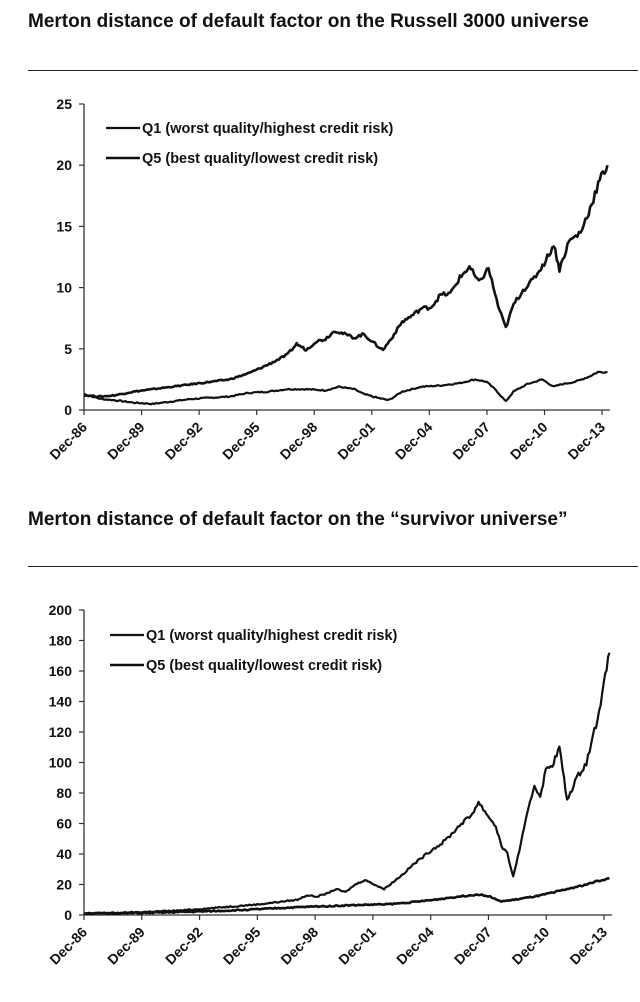 The height and width of the screenshot is (1002, 640). I want to click on y-tick-label: 15, so click(64, 226).